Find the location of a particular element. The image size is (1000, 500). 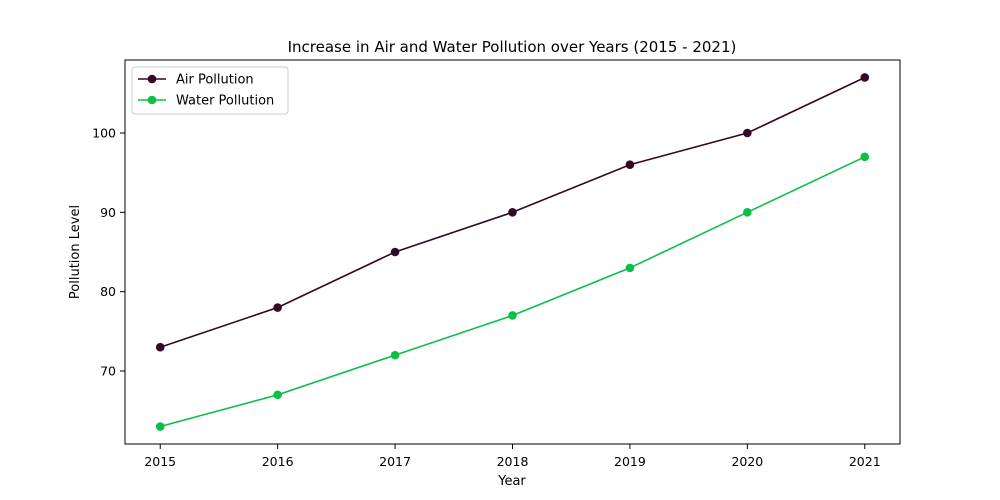

x-tick-label: 2020 is located at coordinates (747, 461).